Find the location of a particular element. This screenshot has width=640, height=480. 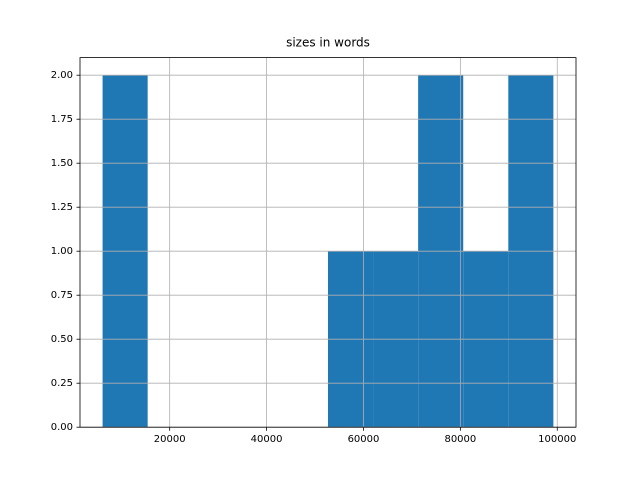

x-tick-label: 40000 is located at coordinates (267, 439).